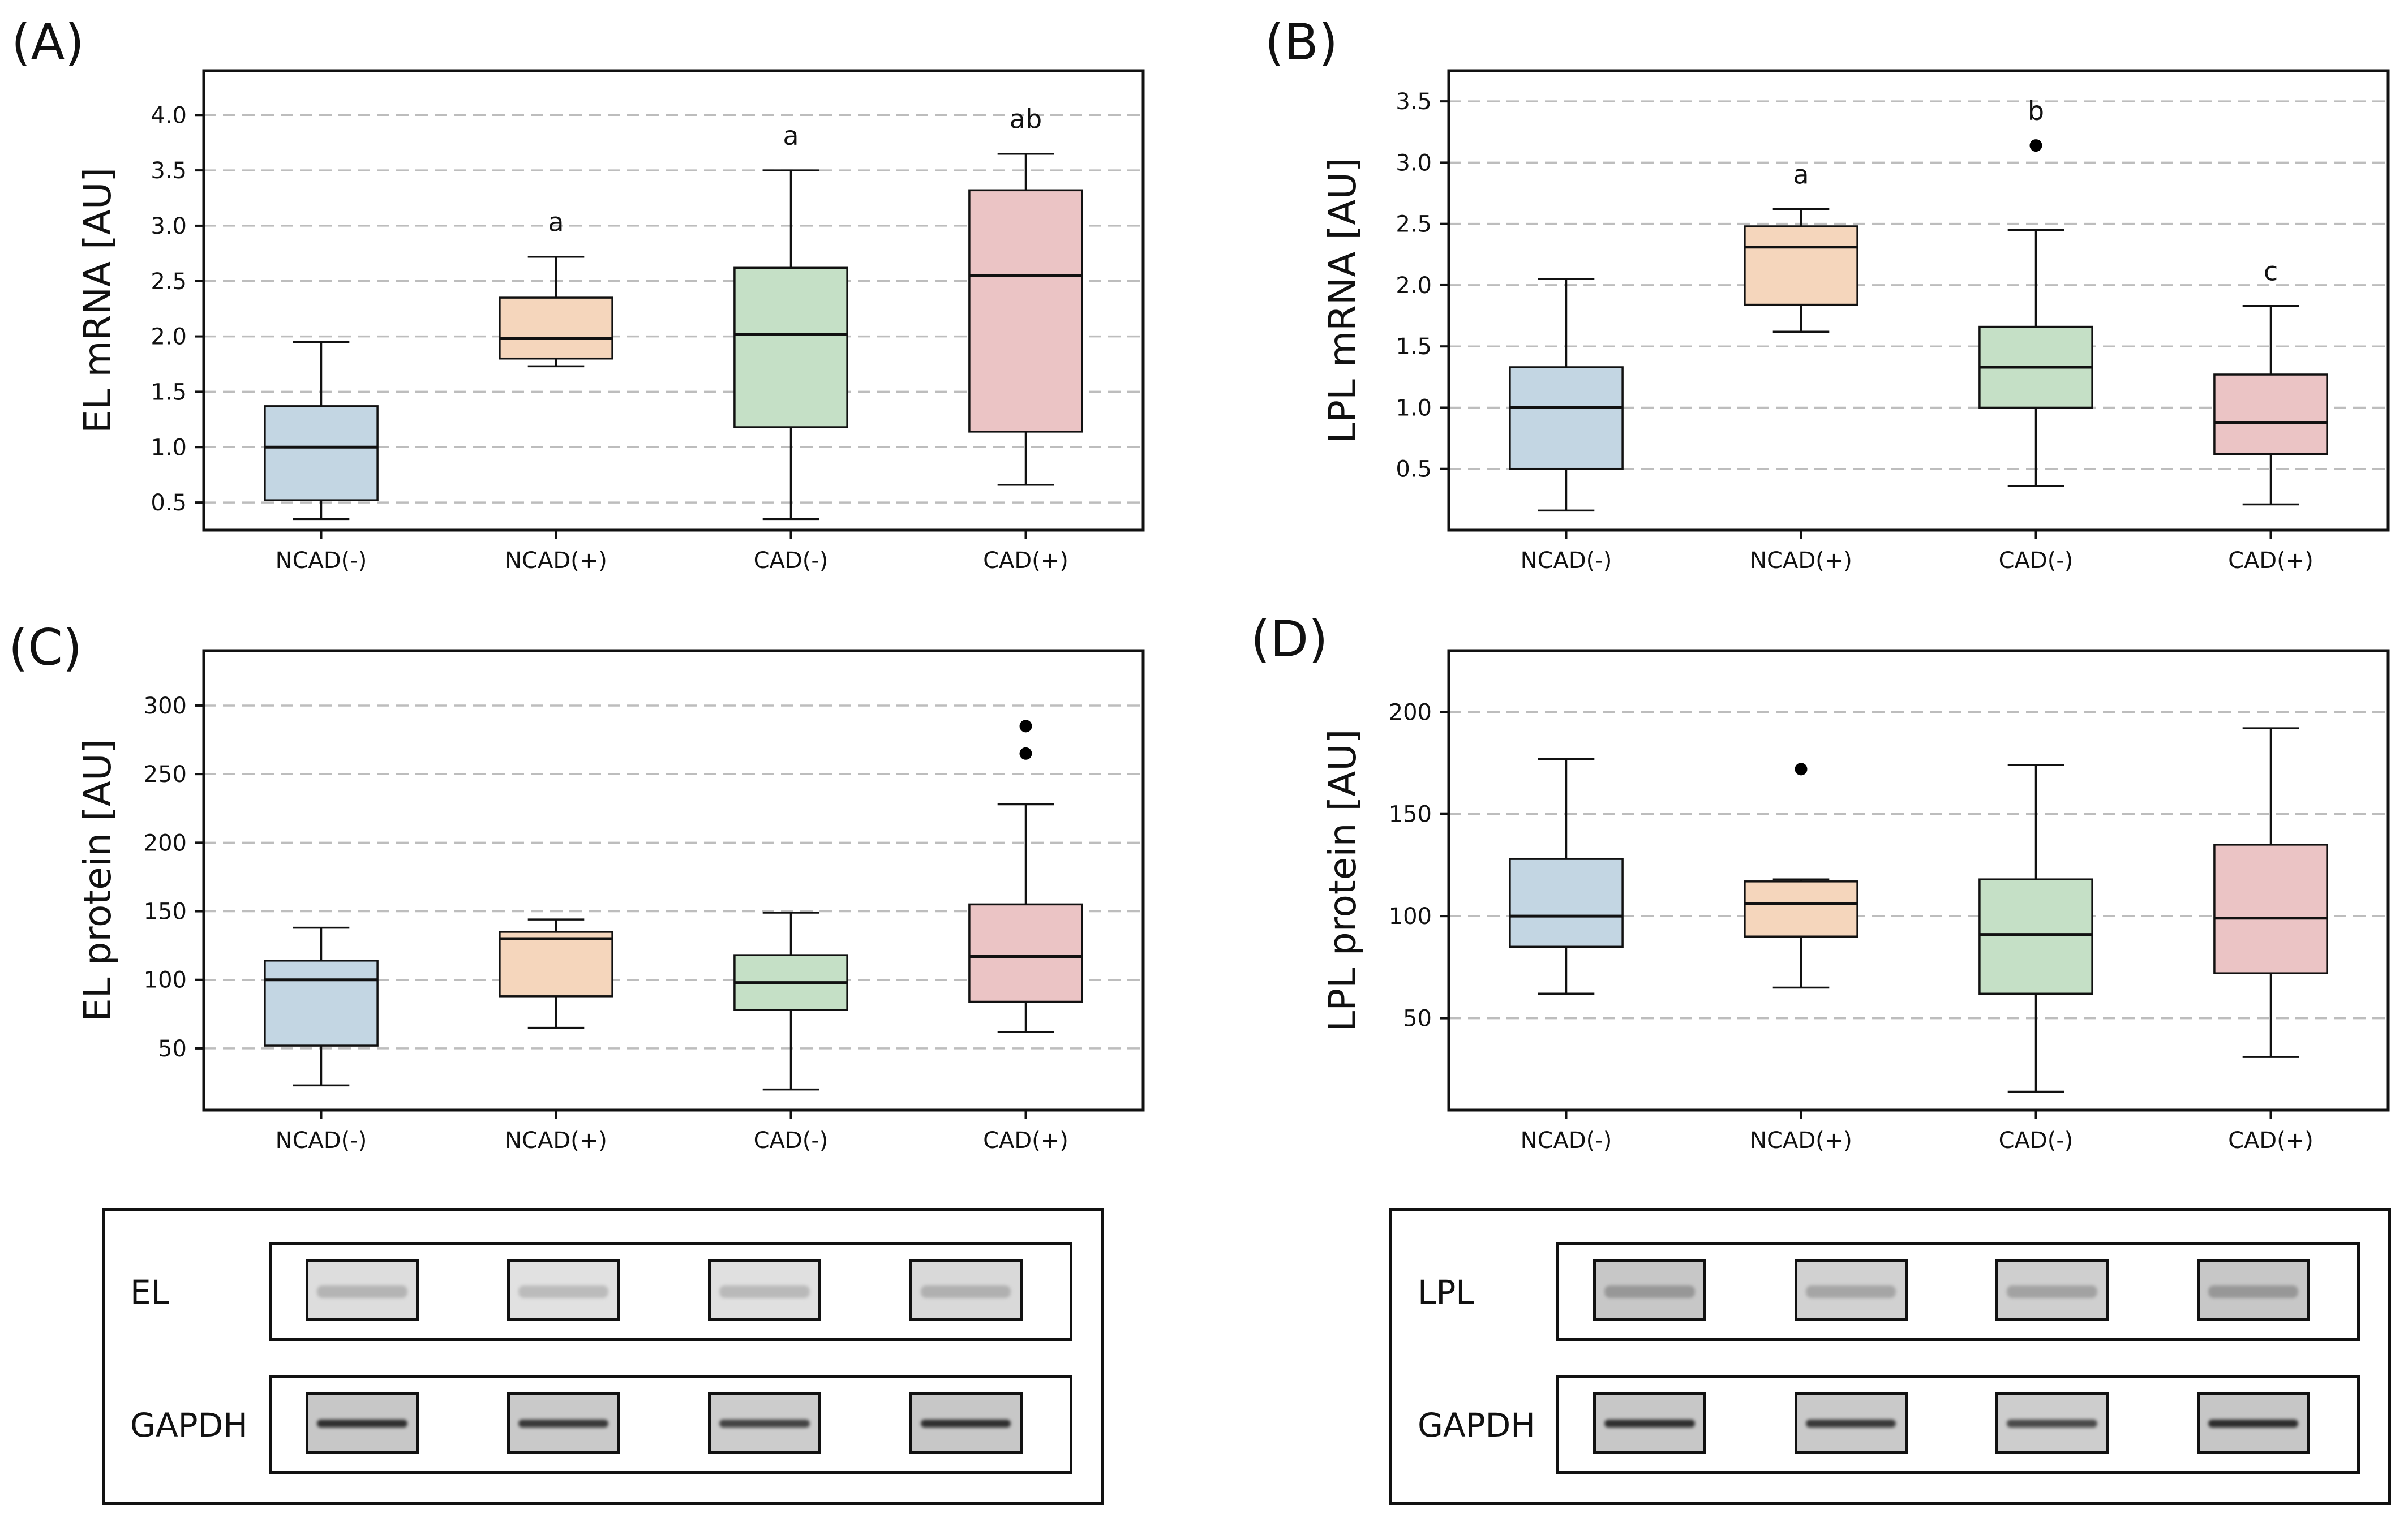  What do you see at coordinates (1414, 470) in the screenshot?
I see `y-tick-label: 0.5` at bounding box center [1414, 470].